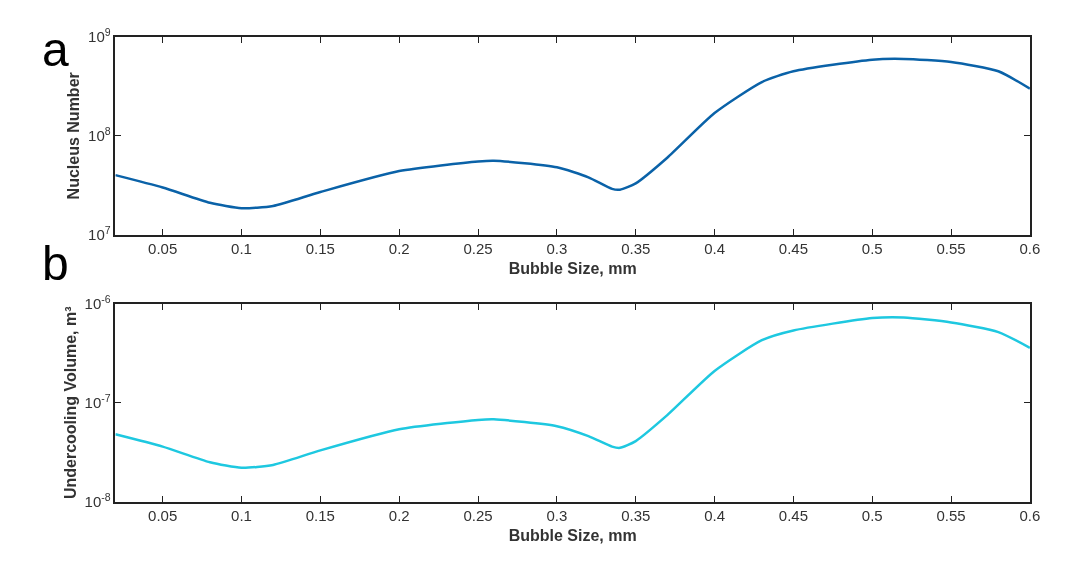 Image resolution: width=1065 pixels, height=573 pixels. I want to click on y-tick-label: 10$^{-8}$, so click(97, 500).